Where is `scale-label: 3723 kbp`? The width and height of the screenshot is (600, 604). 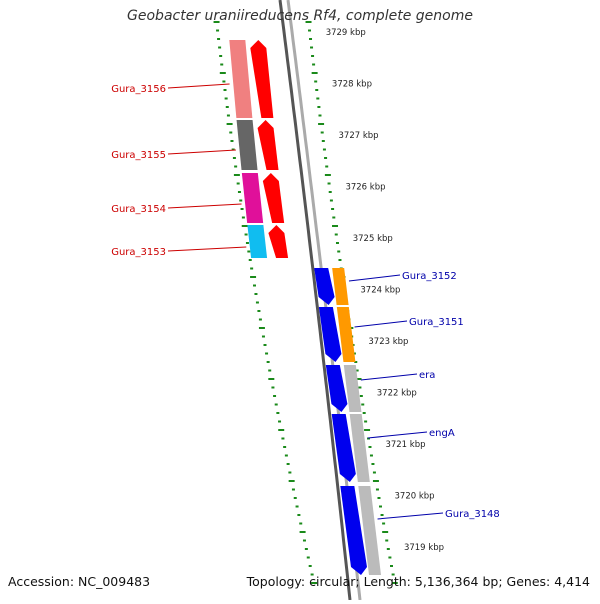 scale-label: 3723 kbp is located at coordinates (388, 342).